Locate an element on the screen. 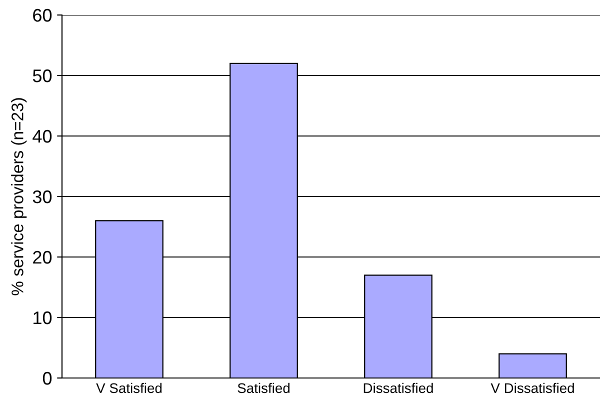 The height and width of the screenshot is (408, 600). x-tick-label: Satisfied is located at coordinates (264, 388).